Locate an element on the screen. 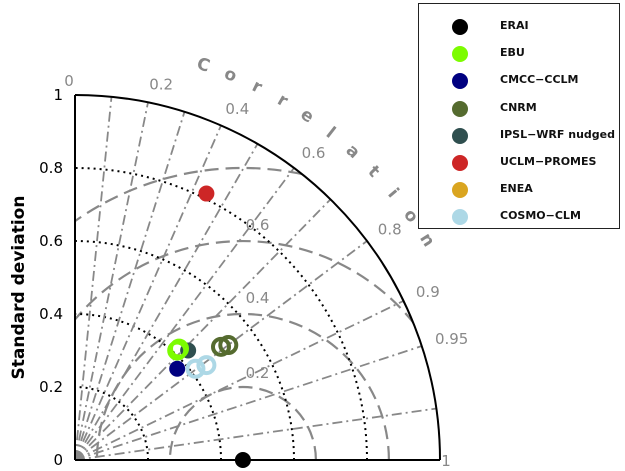 This screenshot has height=471, width=625. legend-label: EBU is located at coordinates (512, 53).